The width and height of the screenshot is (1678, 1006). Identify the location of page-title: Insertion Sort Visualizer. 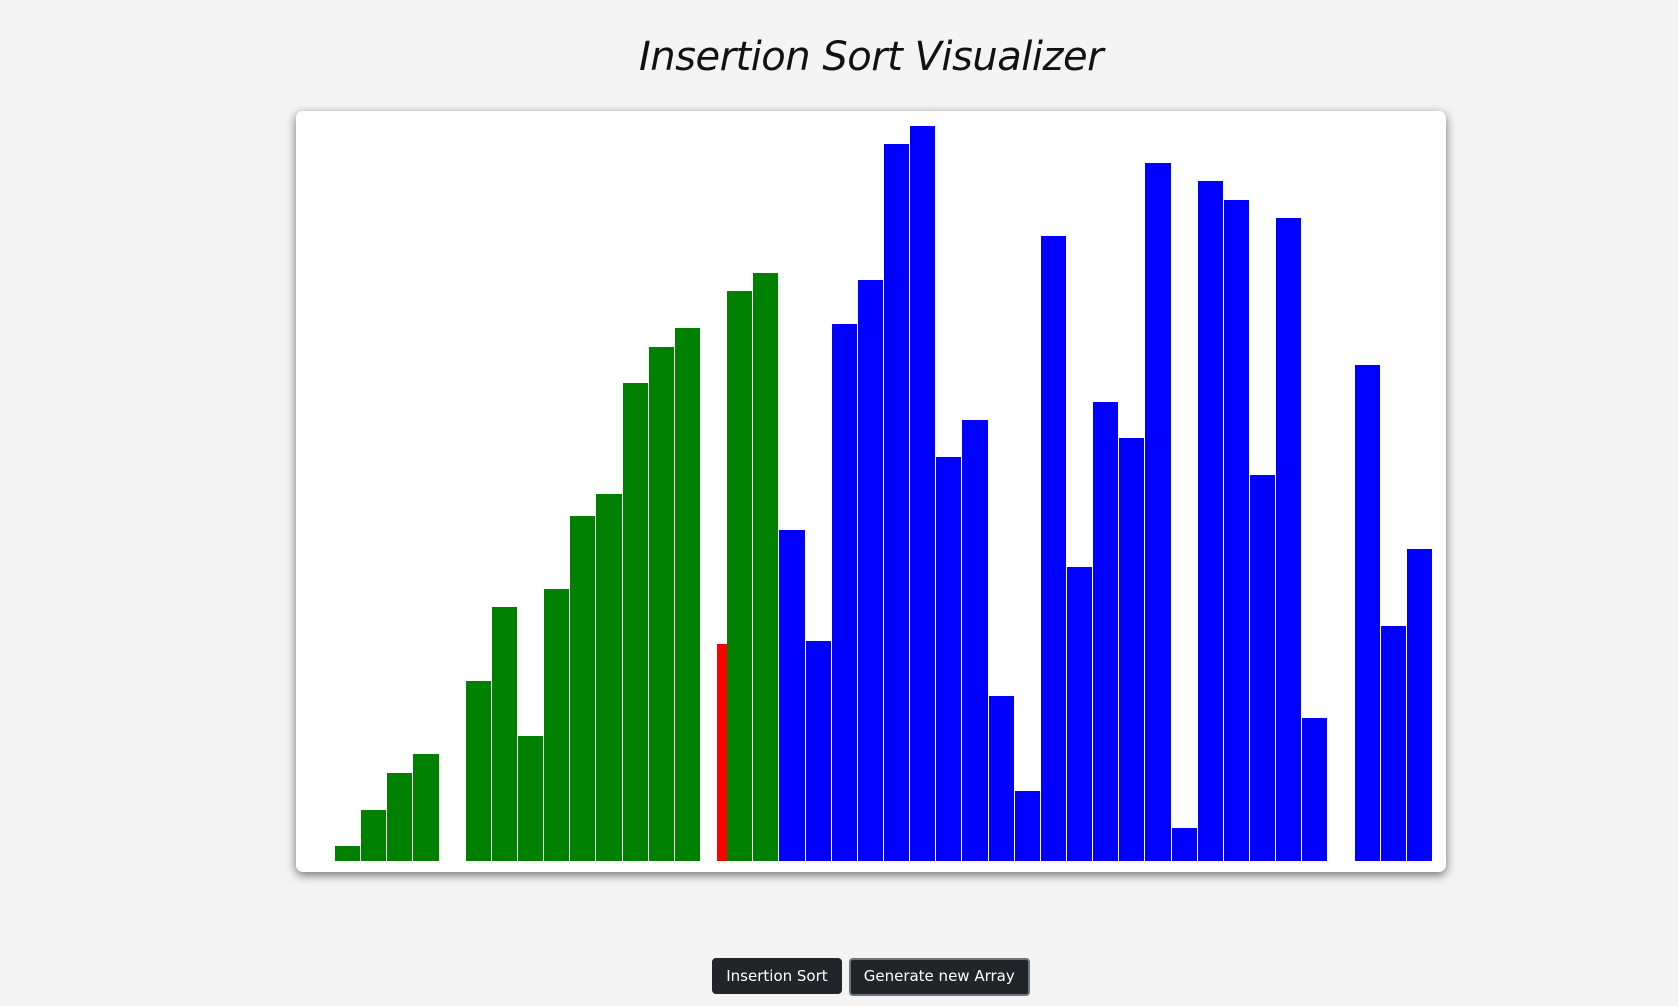
(871, 57).